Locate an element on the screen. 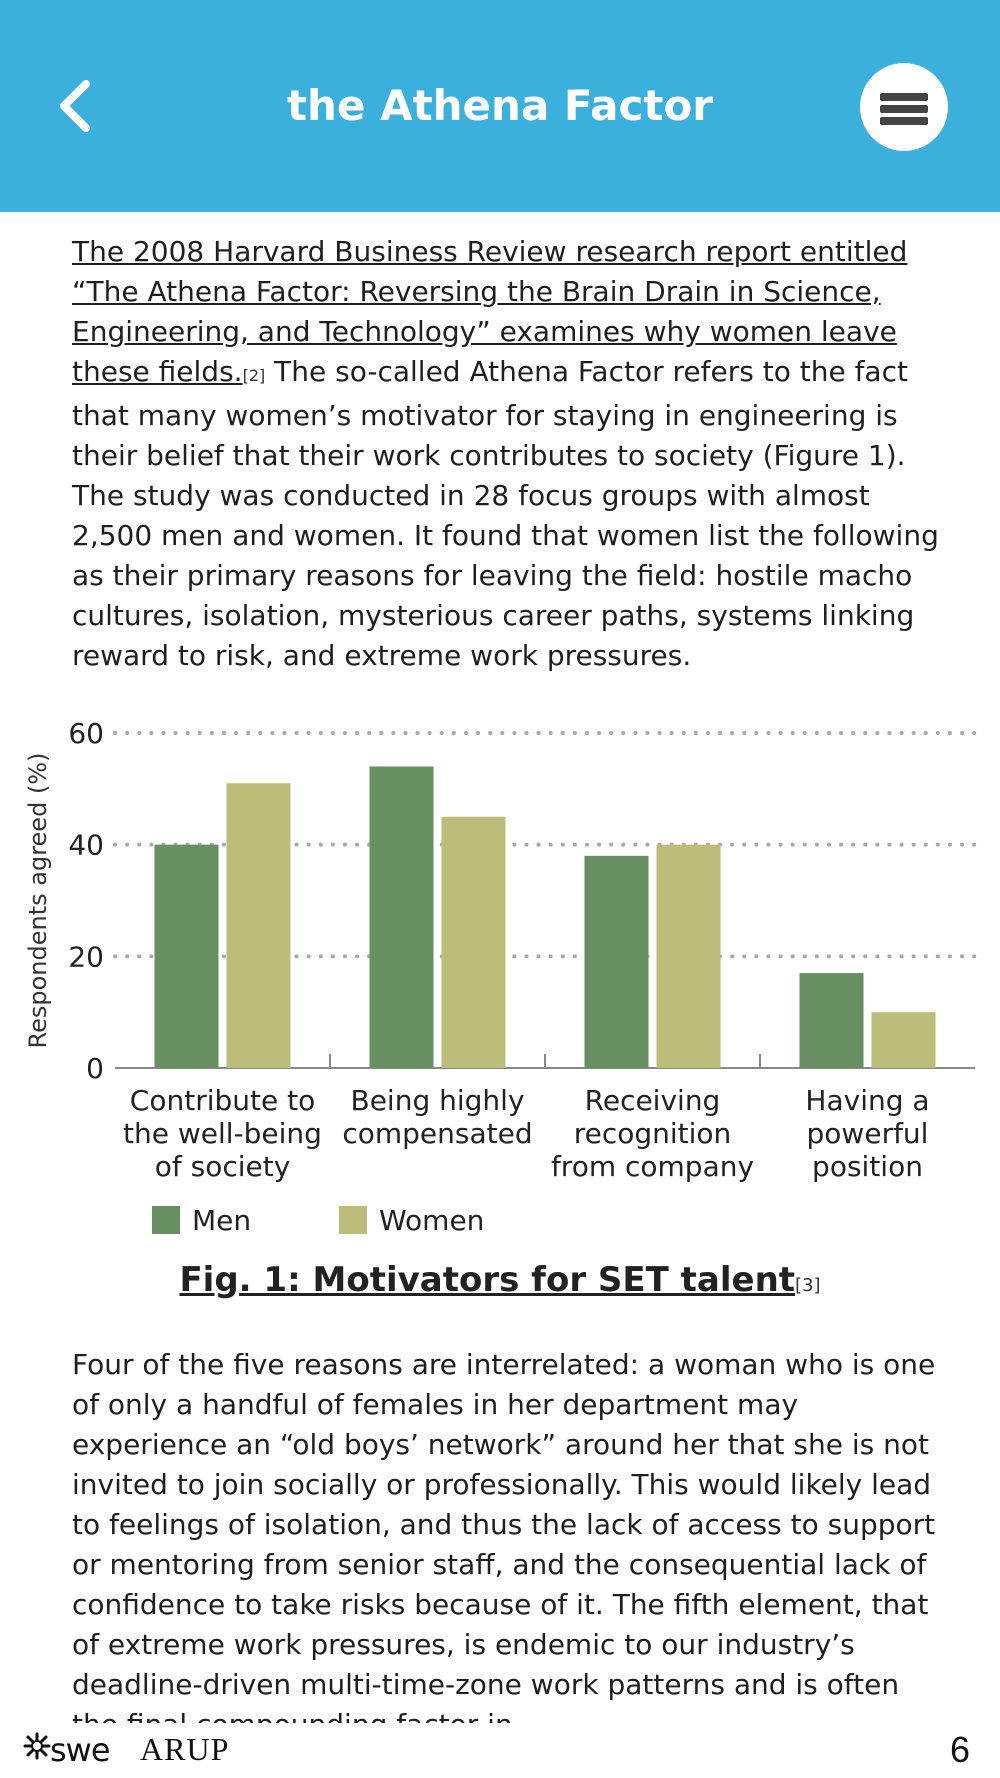 The width and height of the screenshot is (1000, 1778). legend-label-women: Women is located at coordinates (431, 1220).